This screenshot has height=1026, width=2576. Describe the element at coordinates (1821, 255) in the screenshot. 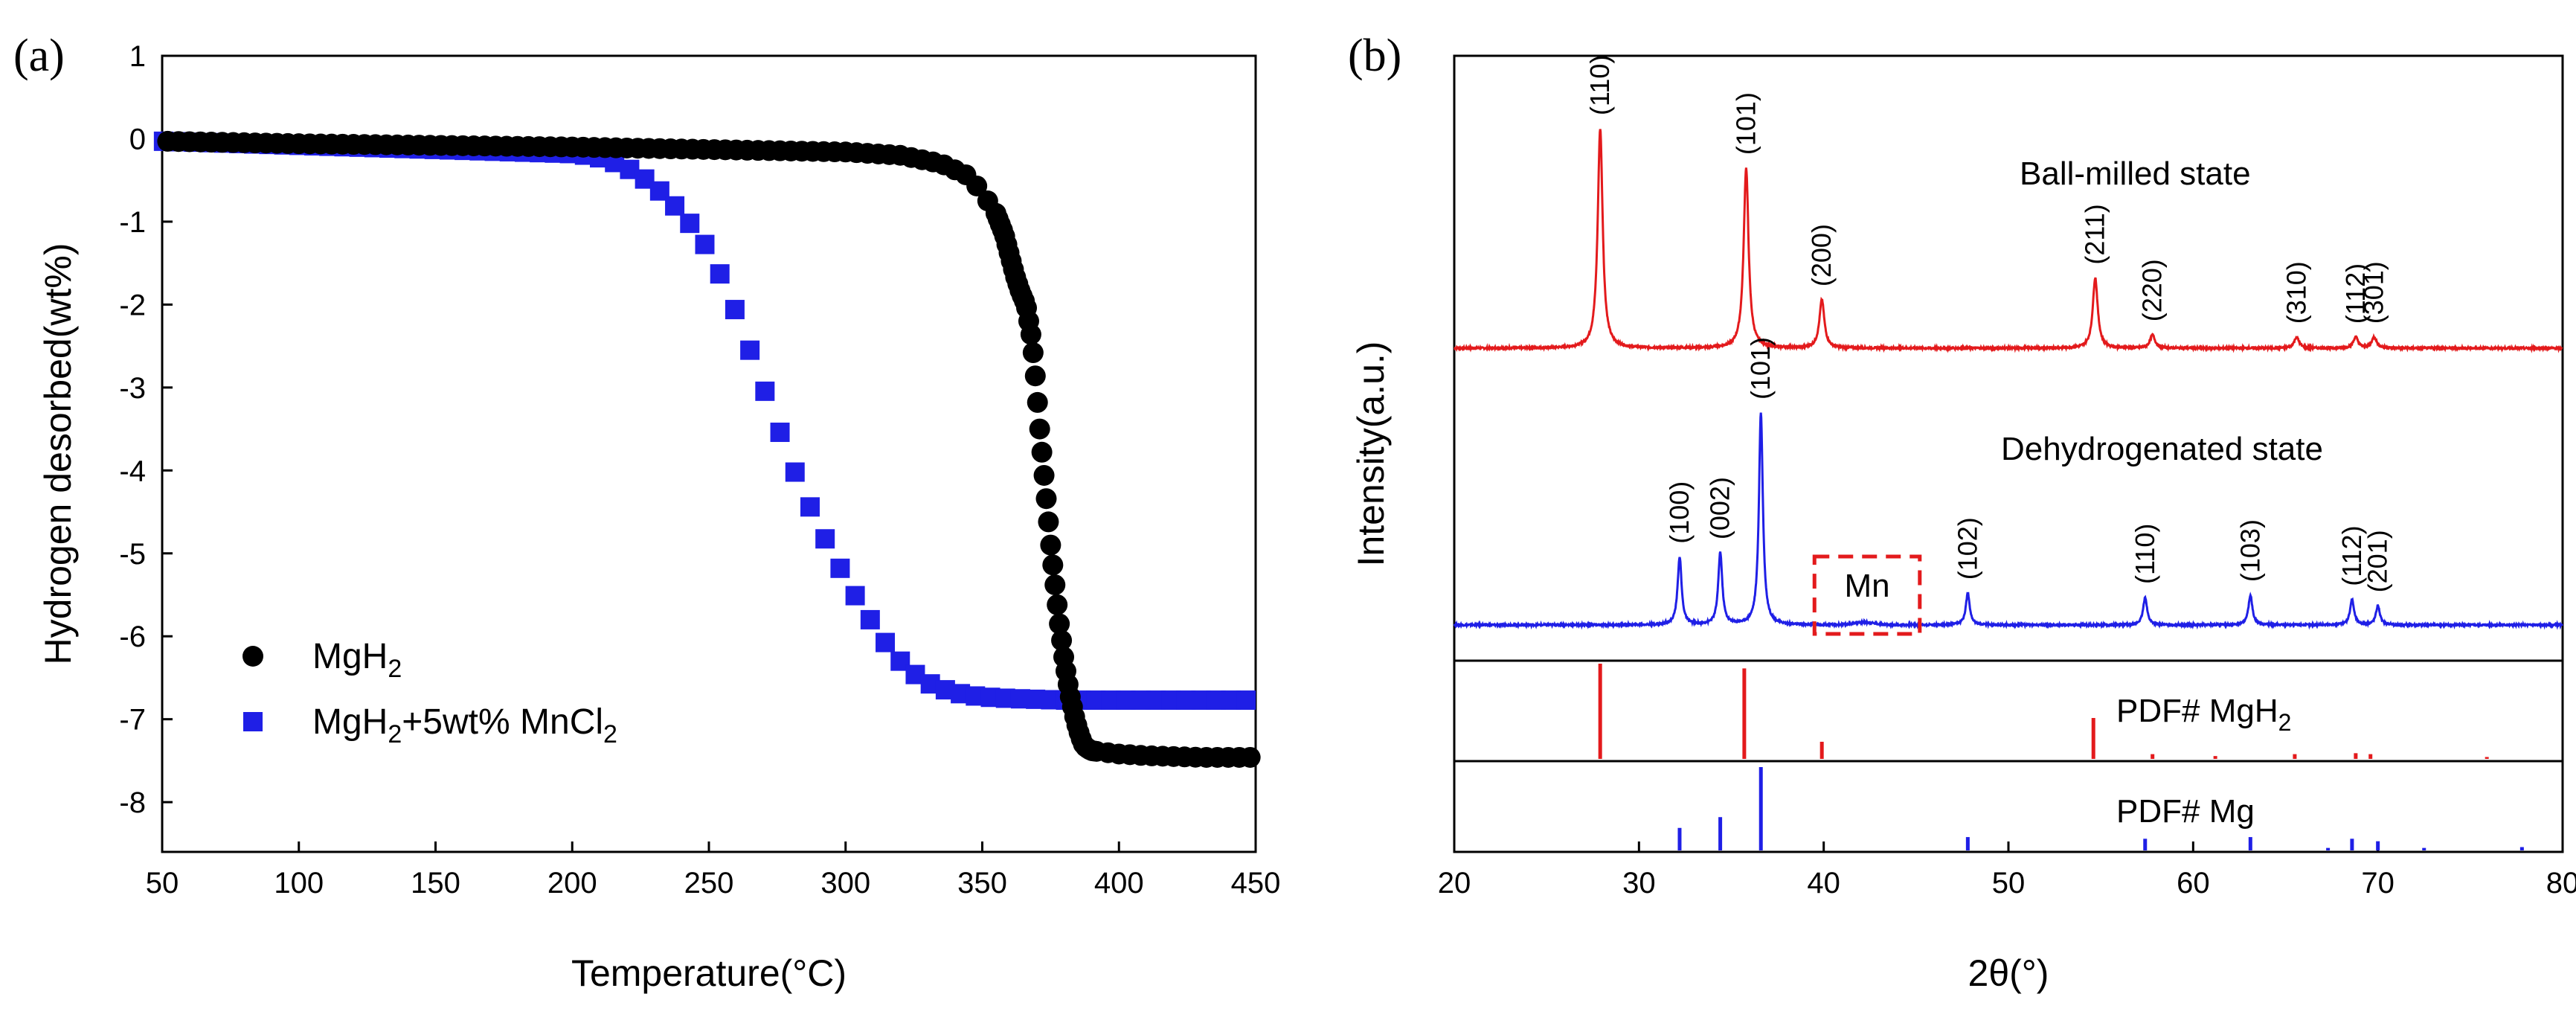

I see `hkl-label: (200)` at that location.